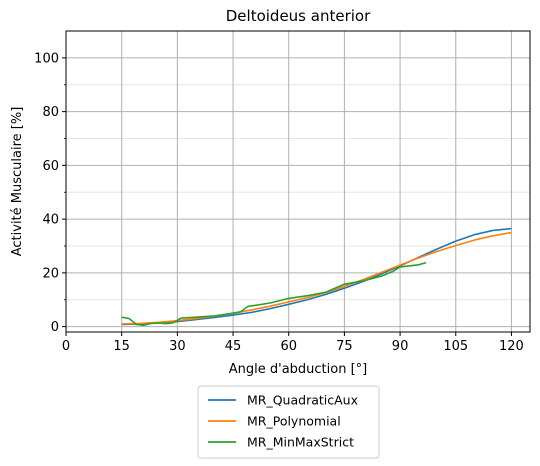  I want to click on x-tick-label: 120, so click(511, 346).